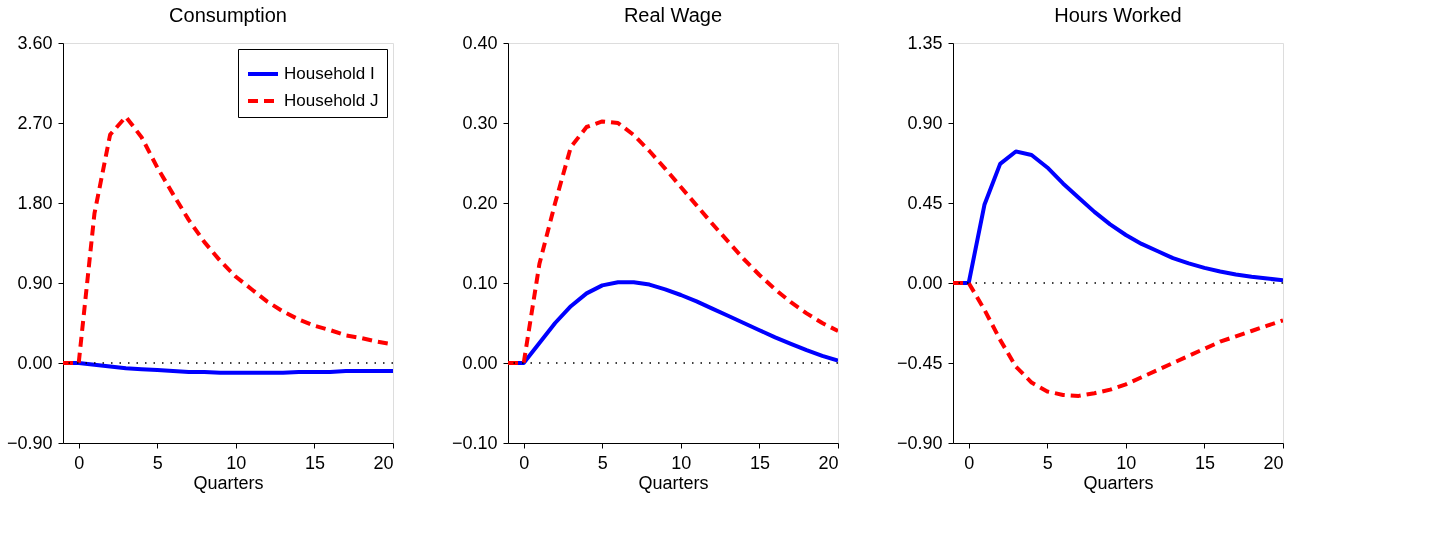 The image size is (1431, 544). I want to click on y-tick-label: 0.30, so click(480, 122).